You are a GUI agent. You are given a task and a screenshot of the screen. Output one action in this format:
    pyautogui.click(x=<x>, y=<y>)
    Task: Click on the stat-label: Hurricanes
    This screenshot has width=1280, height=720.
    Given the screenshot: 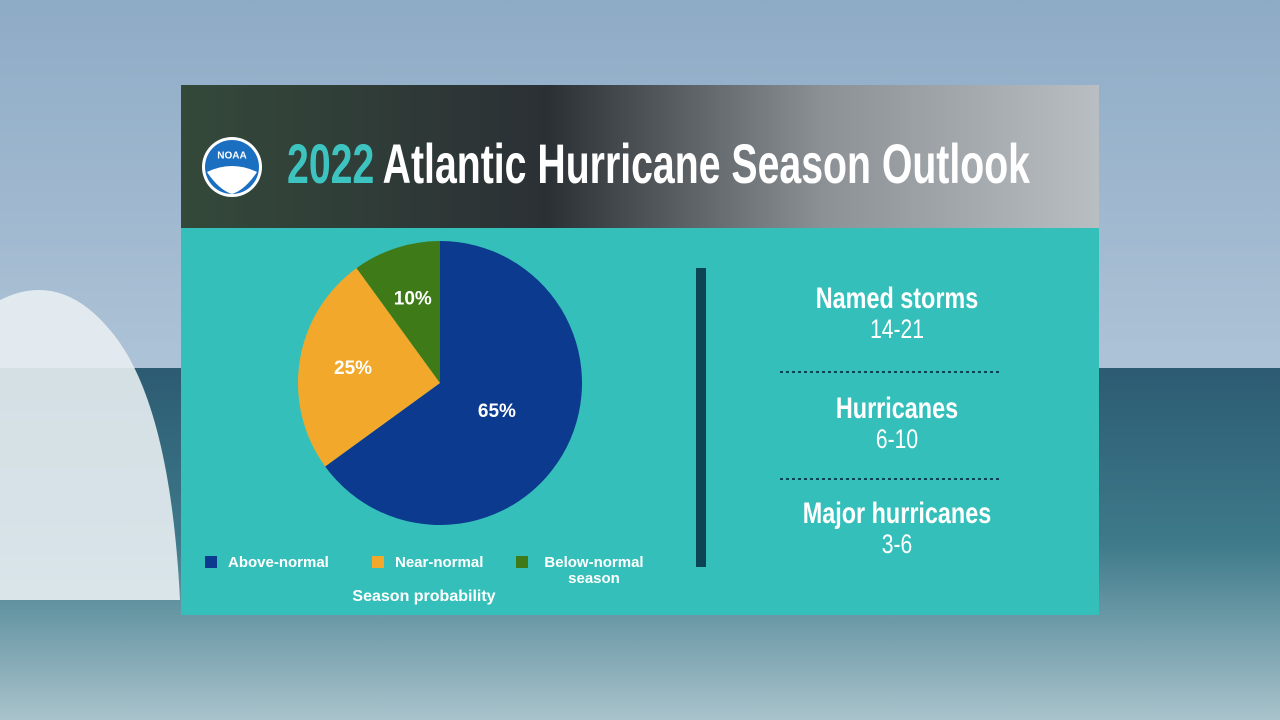 What is the action you would take?
    pyautogui.click(x=897, y=407)
    